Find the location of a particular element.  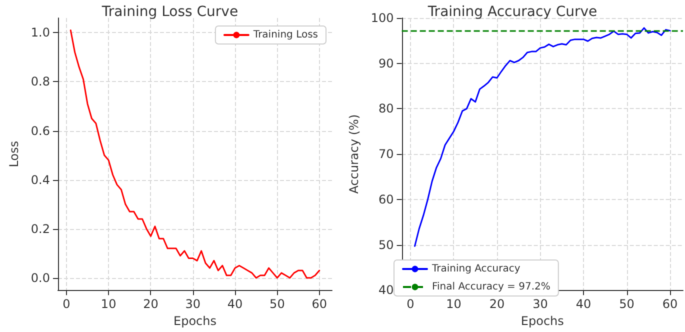

y-tick-label: 70 is located at coordinates (386, 154).